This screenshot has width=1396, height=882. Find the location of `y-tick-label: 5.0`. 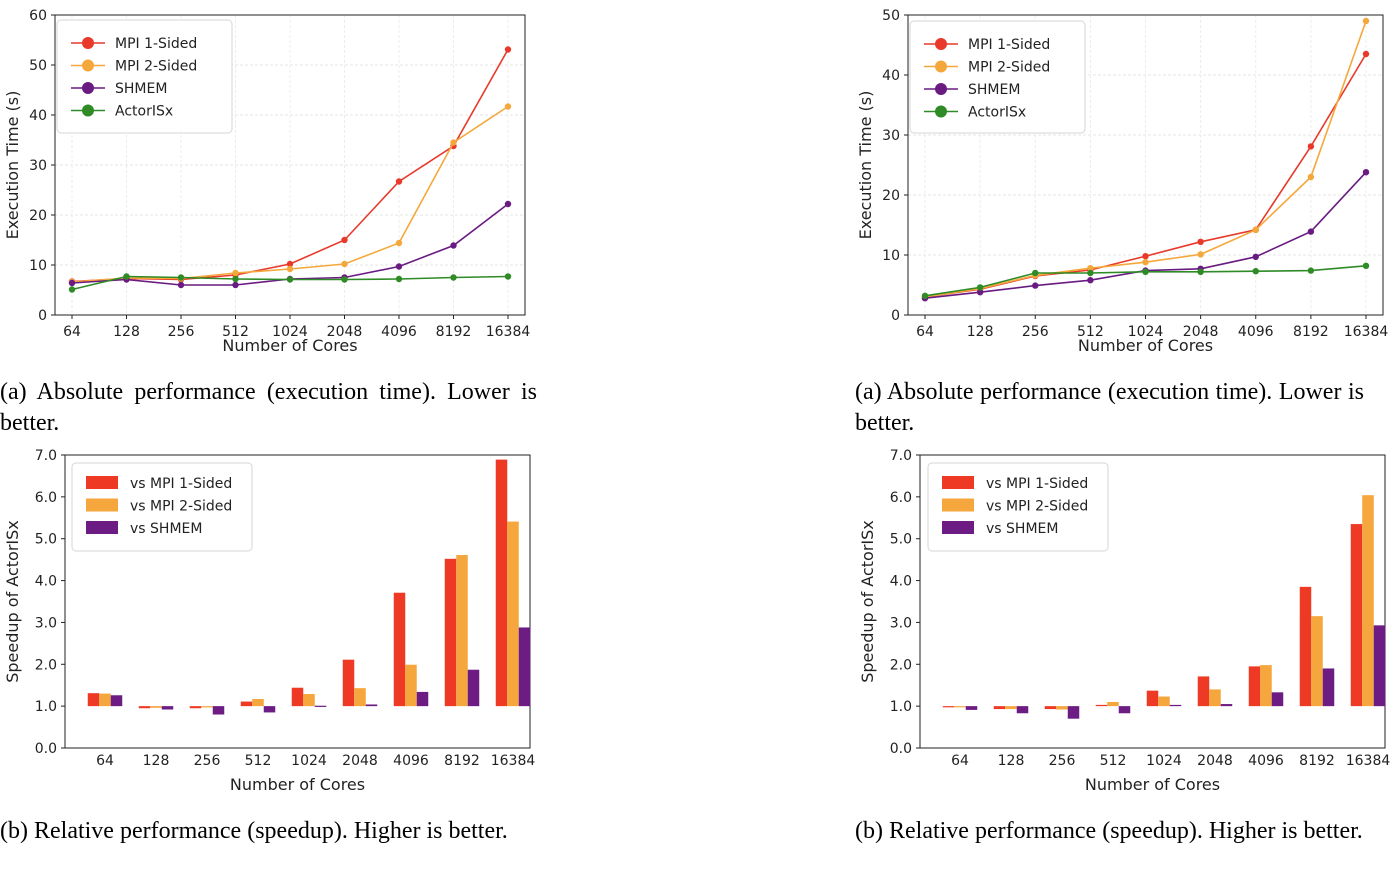

y-tick-label: 5.0 is located at coordinates (901, 540).